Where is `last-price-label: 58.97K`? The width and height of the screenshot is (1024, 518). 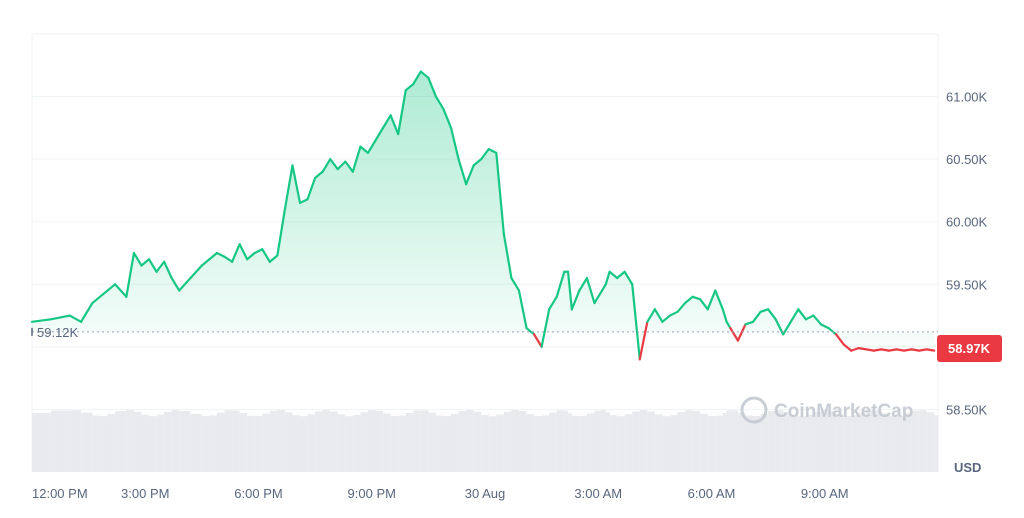
last-price-label: 58.97K is located at coordinates (969, 348).